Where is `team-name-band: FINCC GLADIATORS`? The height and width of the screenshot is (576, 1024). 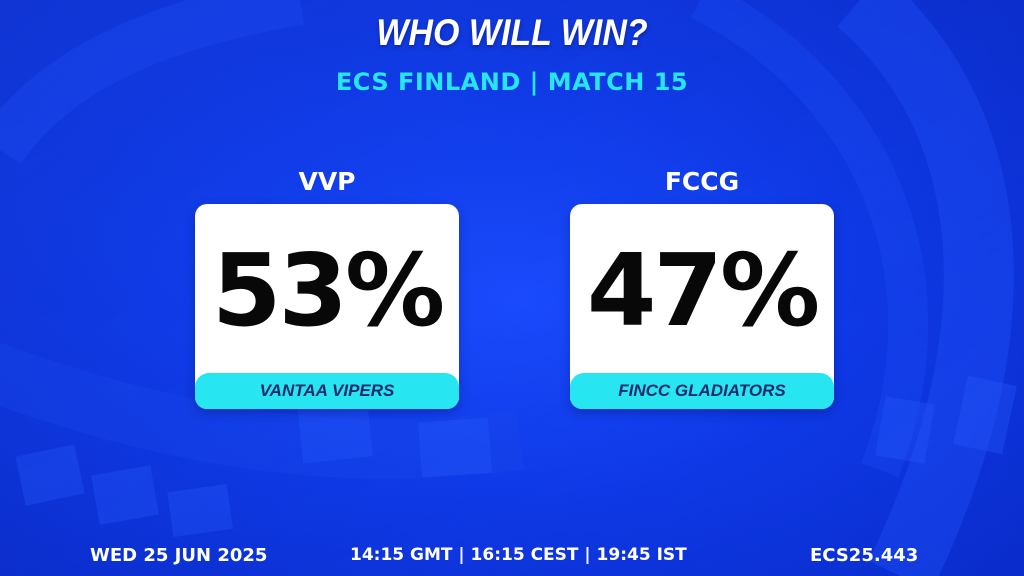 team-name-band: FINCC GLADIATORS is located at coordinates (702, 391).